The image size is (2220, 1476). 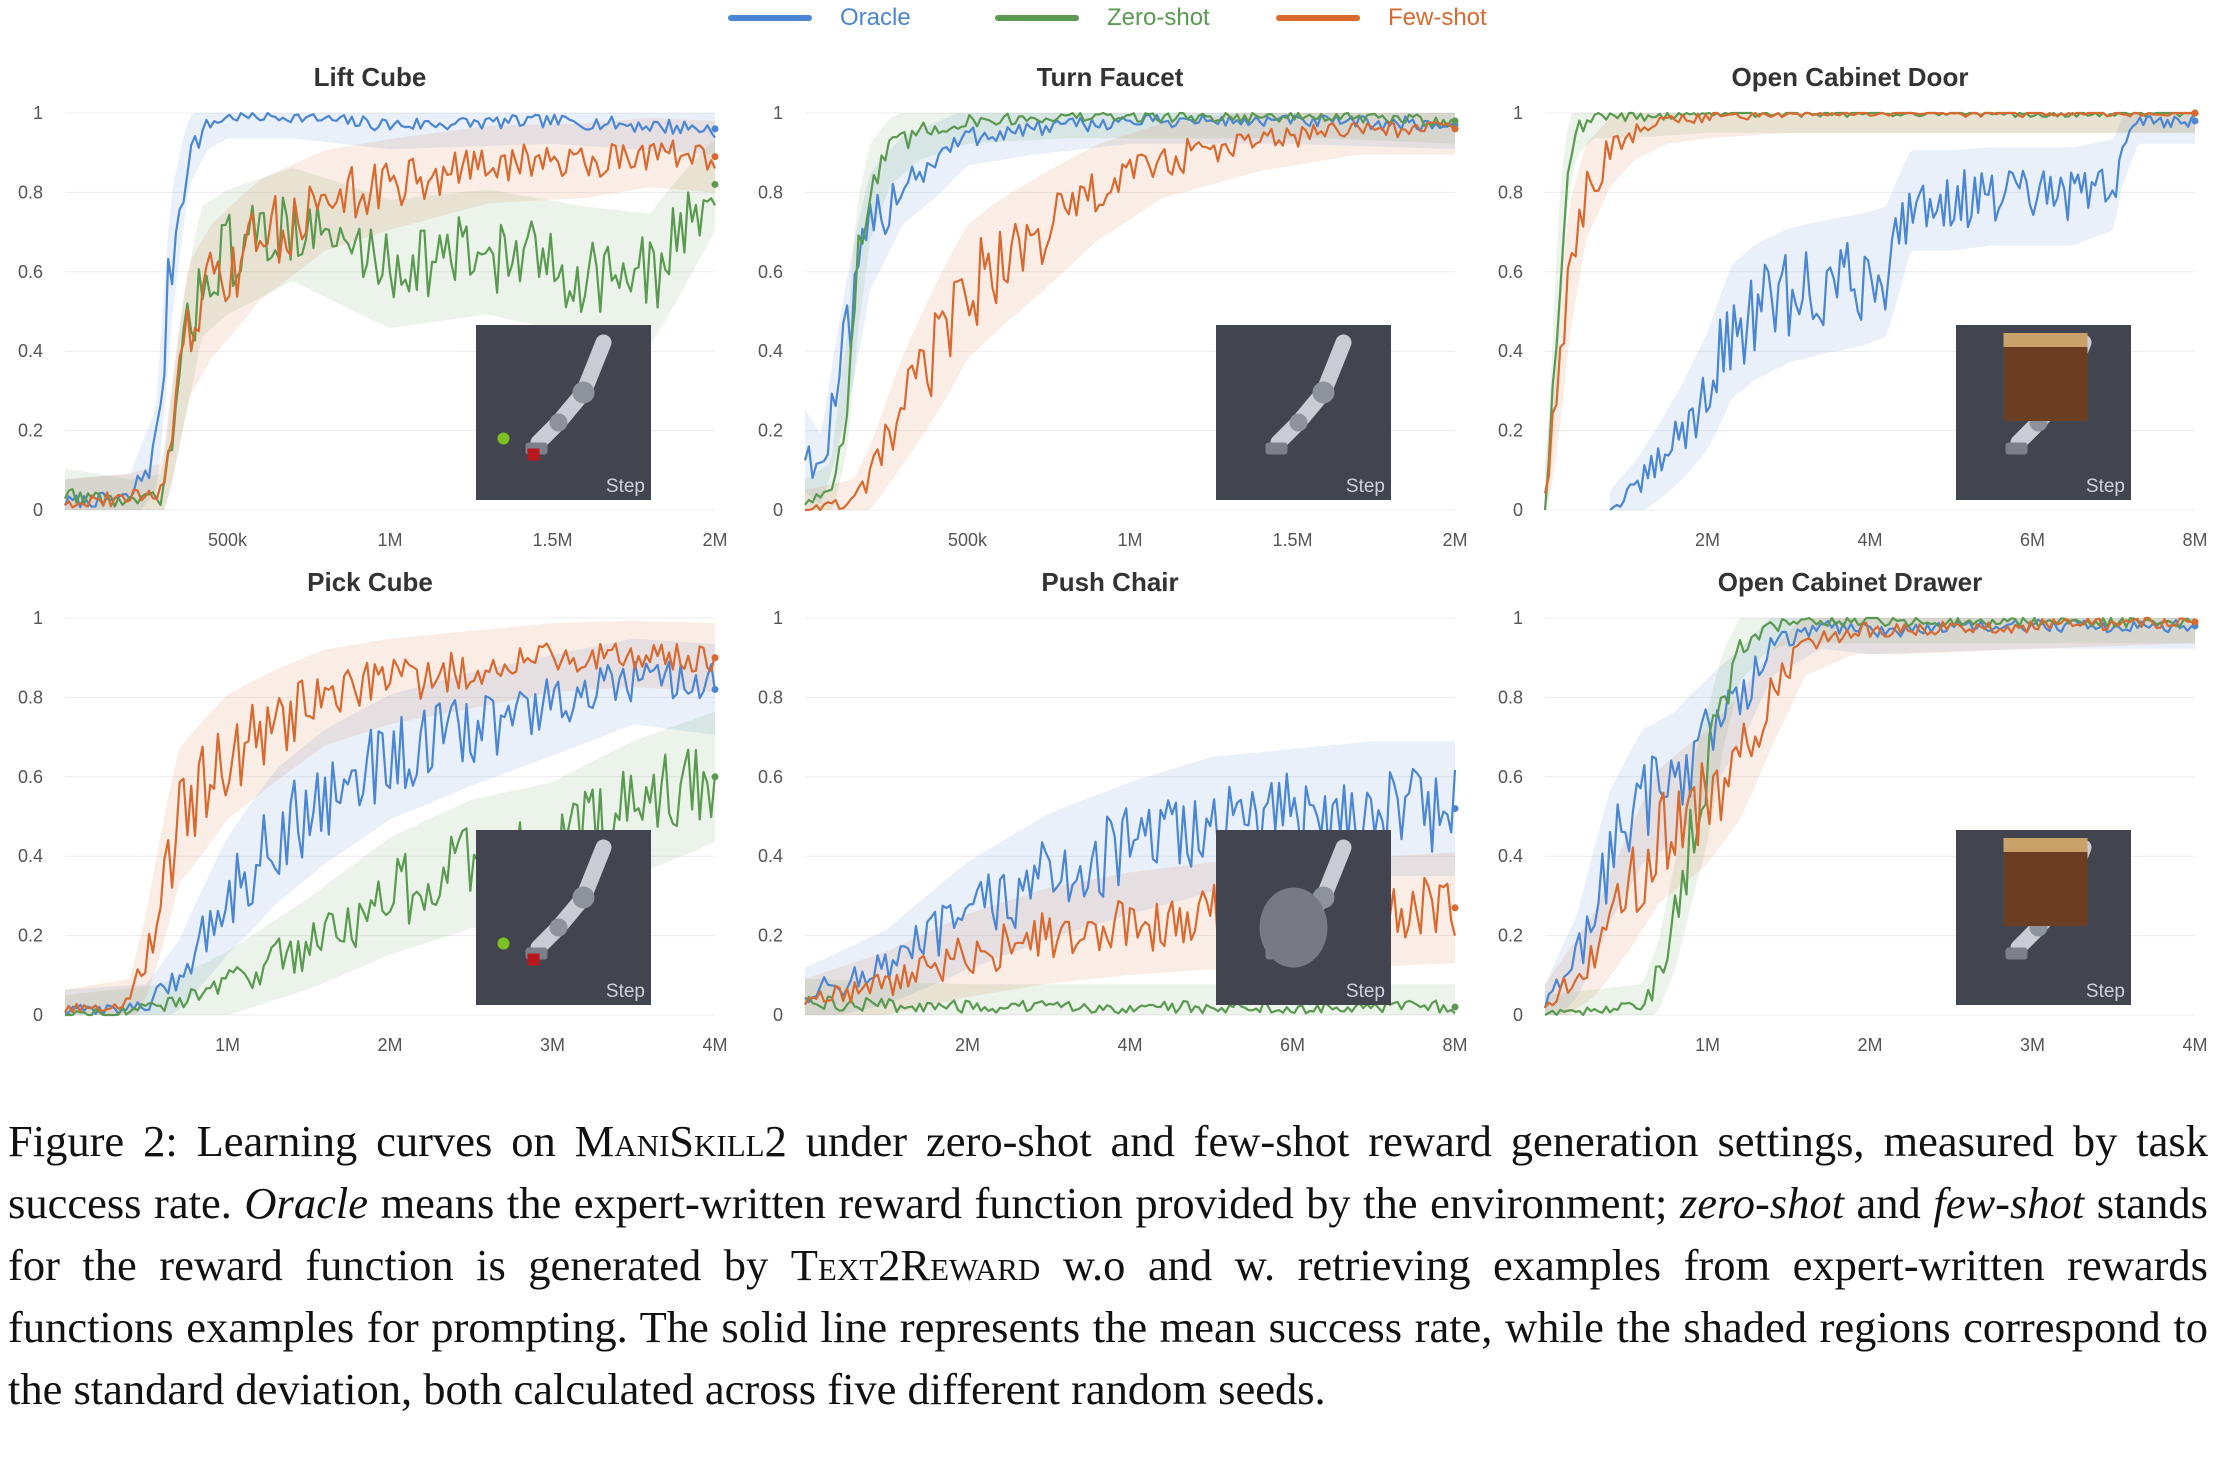 What do you see at coordinates (306, 1203) in the screenshot?
I see `caption-oracle: Oracle` at bounding box center [306, 1203].